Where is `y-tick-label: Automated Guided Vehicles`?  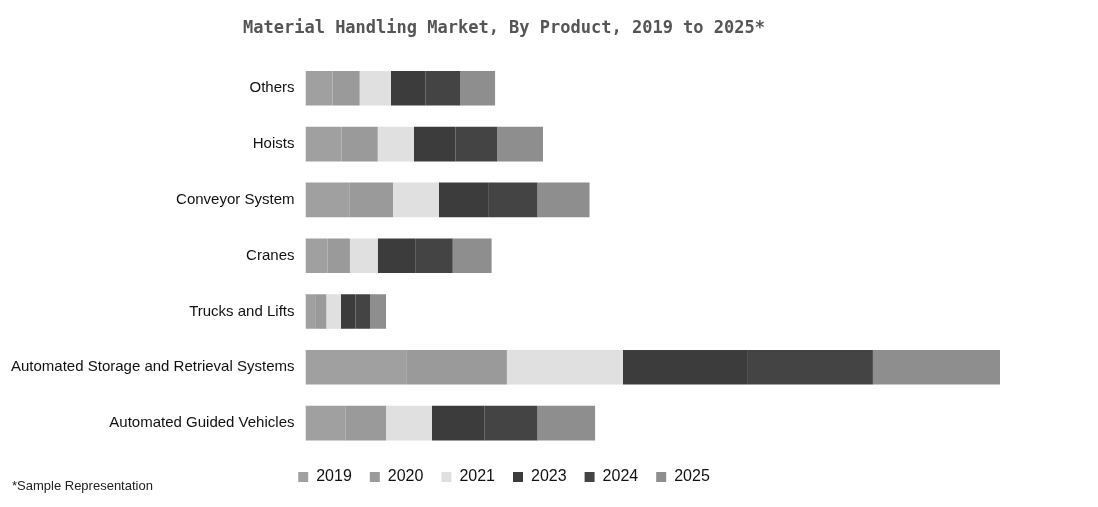
y-tick-label: Automated Guided Vehicles is located at coordinates (202, 422).